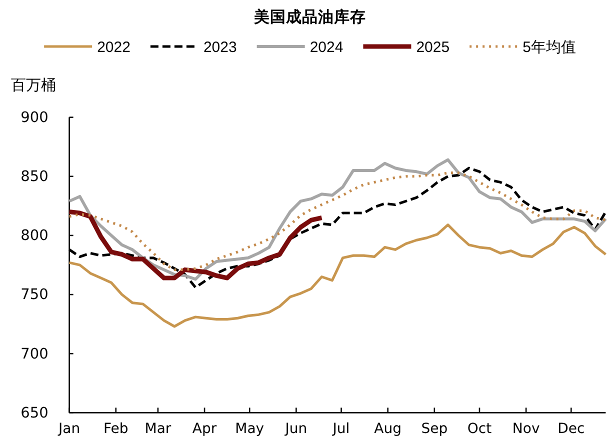  Describe the element at coordinates (34, 295) in the screenshot. I see `y-tick-label: 750` at that location.